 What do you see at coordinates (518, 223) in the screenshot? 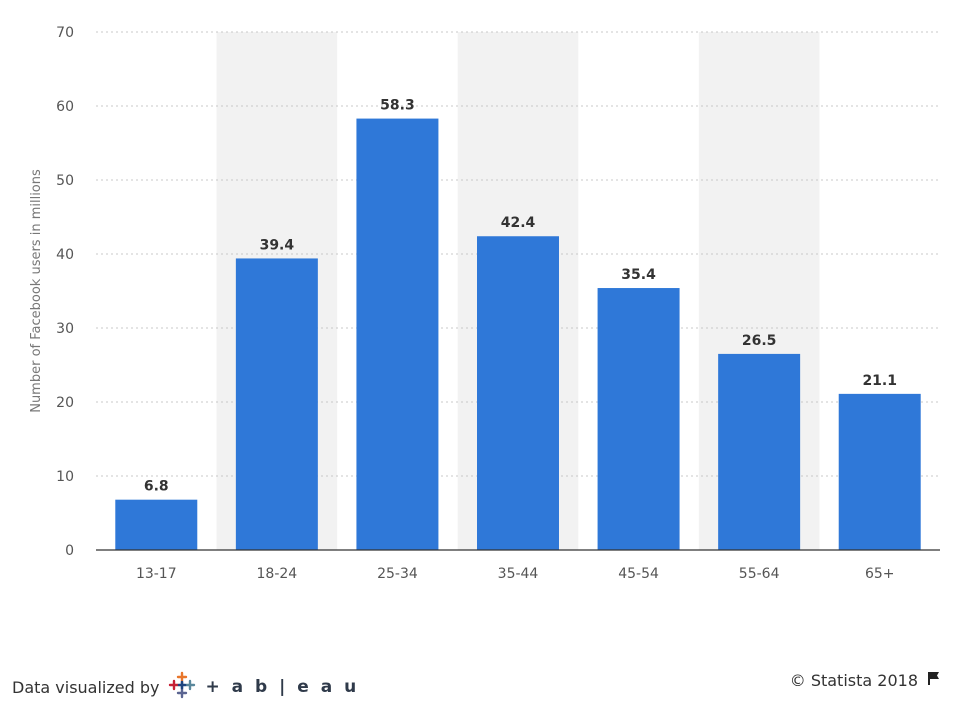
I see `data-label: 42.4` at bounding box center [518, 223].